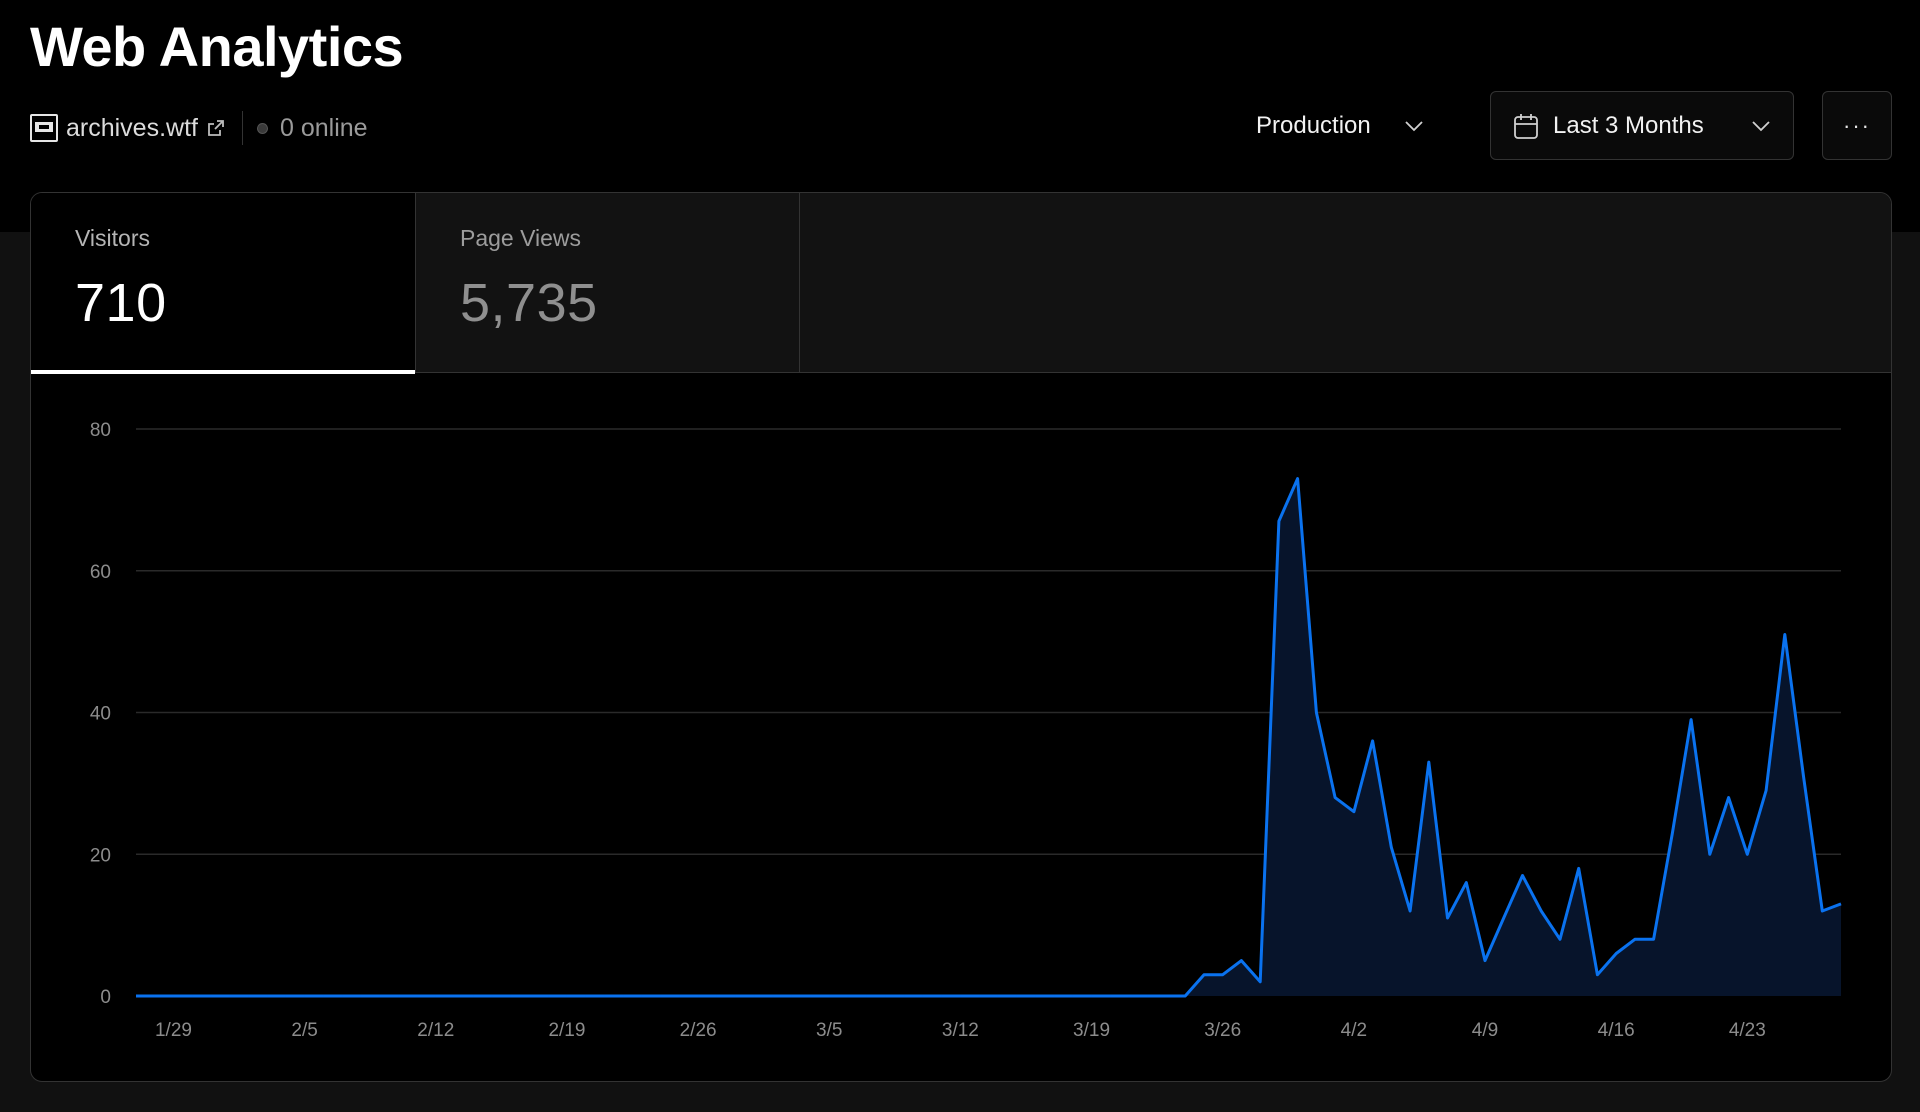  I want to click on page-title: Web Analytics, so click(217, 46).